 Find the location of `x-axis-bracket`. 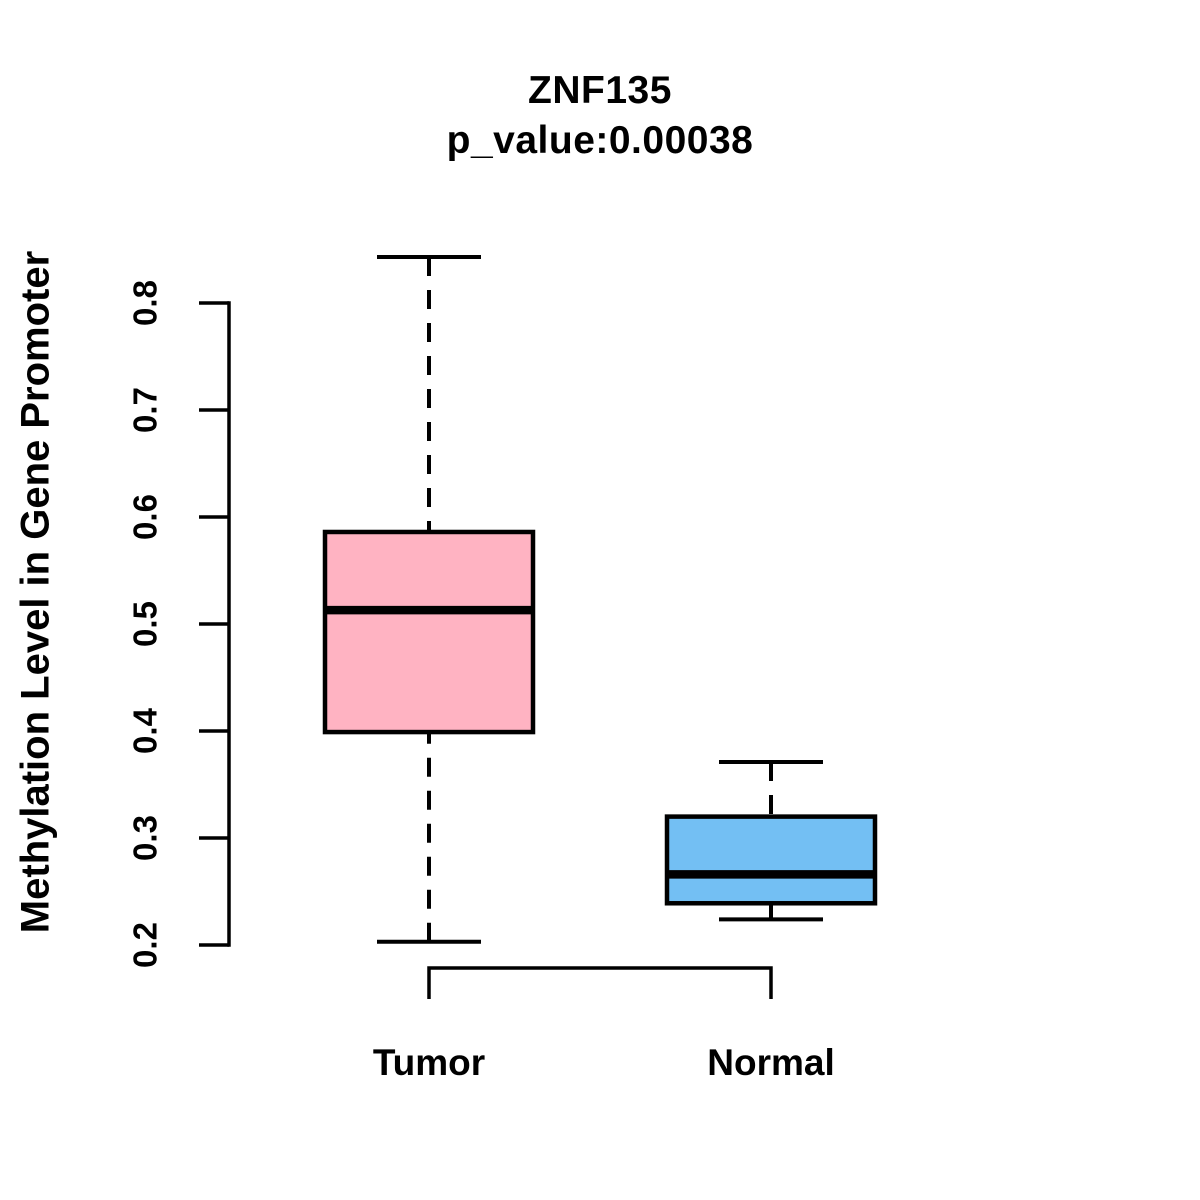

x-axis-bracket is located at coordinates (600, 982).